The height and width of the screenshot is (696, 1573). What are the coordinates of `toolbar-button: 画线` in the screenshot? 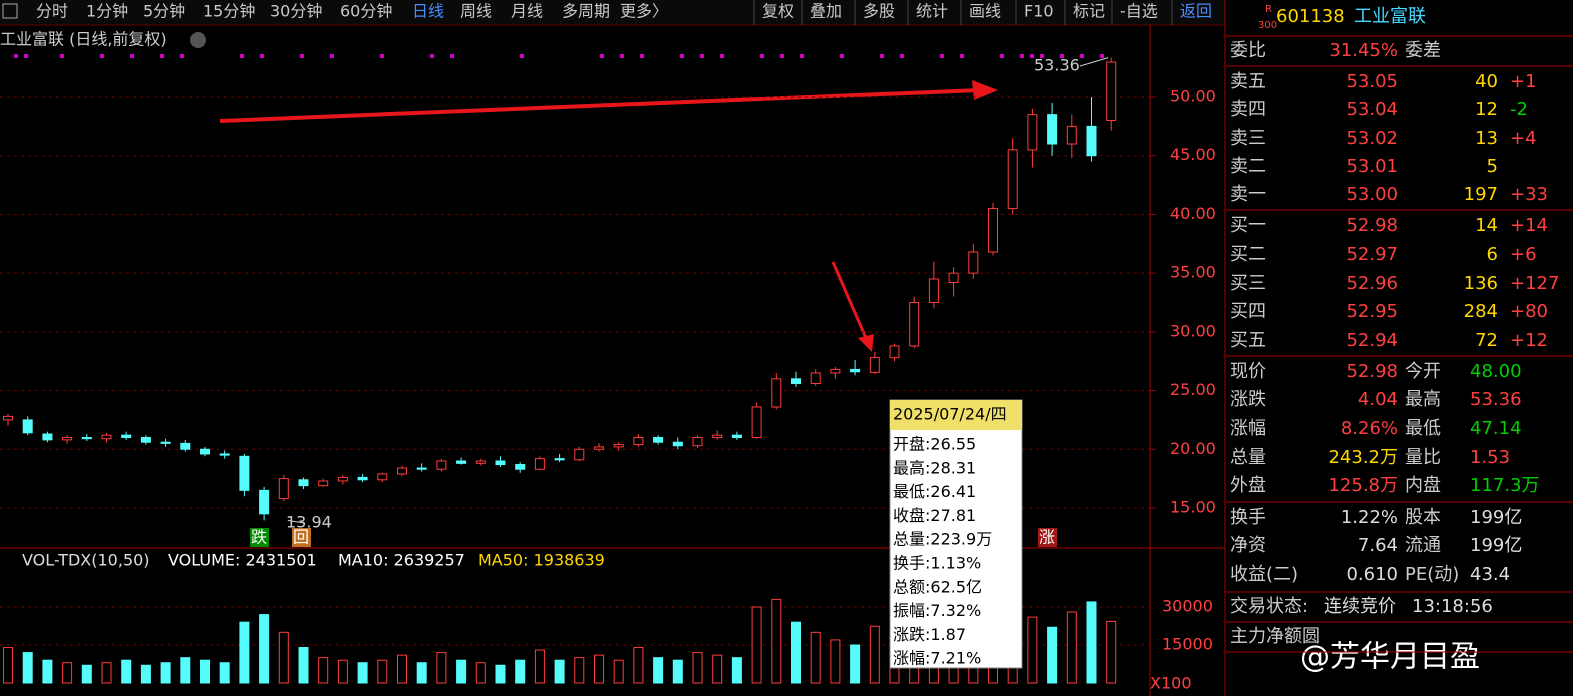 It's located at (985, 11).